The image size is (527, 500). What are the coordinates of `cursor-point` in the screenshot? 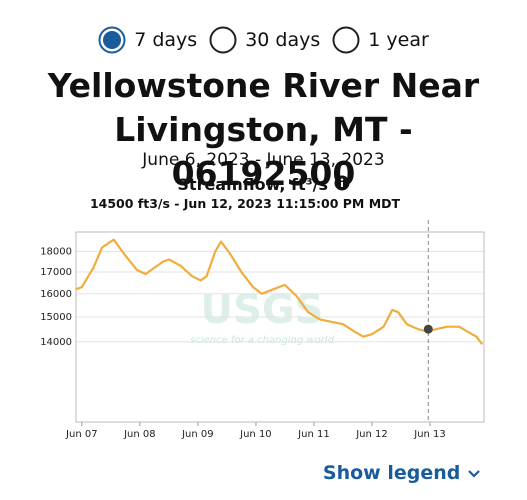 It's located at (428, 329).